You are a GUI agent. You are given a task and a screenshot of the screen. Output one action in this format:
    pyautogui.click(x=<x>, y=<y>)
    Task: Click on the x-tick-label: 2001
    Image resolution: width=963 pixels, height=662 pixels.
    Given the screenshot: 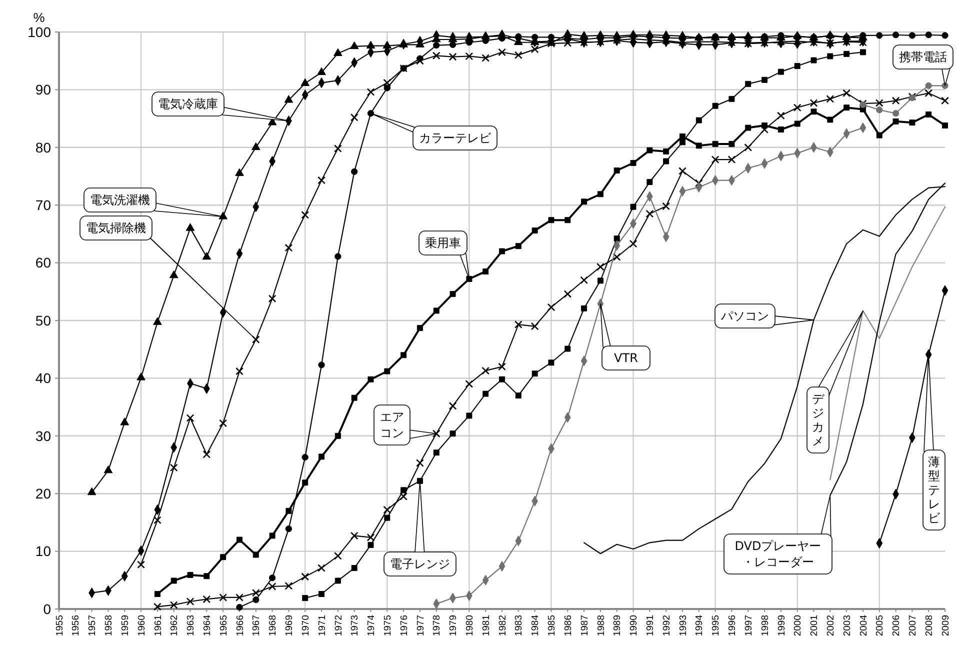 What is the action you would take?
    pyautogui.click(x=814, y=625)
    